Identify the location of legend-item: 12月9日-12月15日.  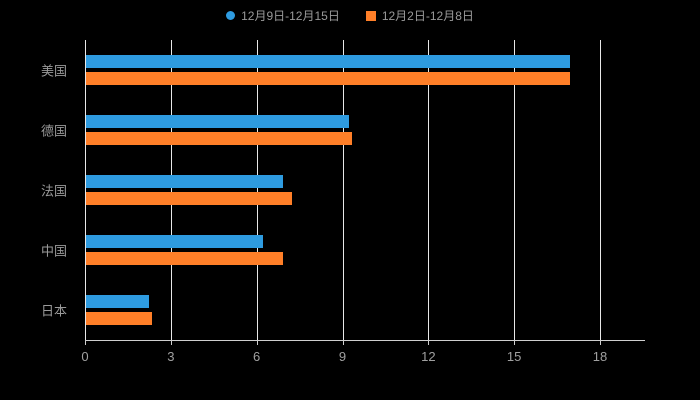
(283, 15).